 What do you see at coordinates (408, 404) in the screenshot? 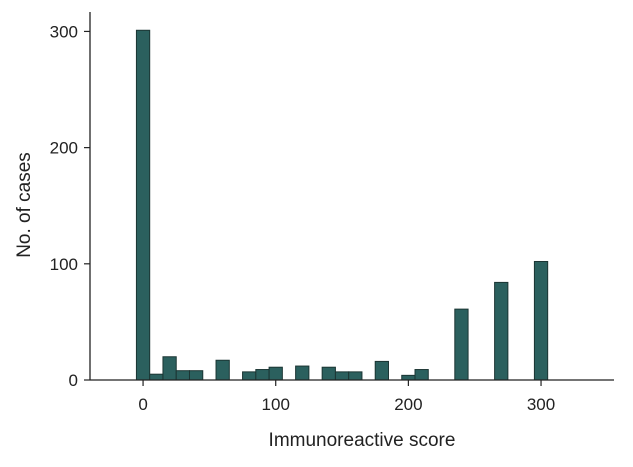
I see `x-tick-label-200: 200` at bounding box center [408, 404].